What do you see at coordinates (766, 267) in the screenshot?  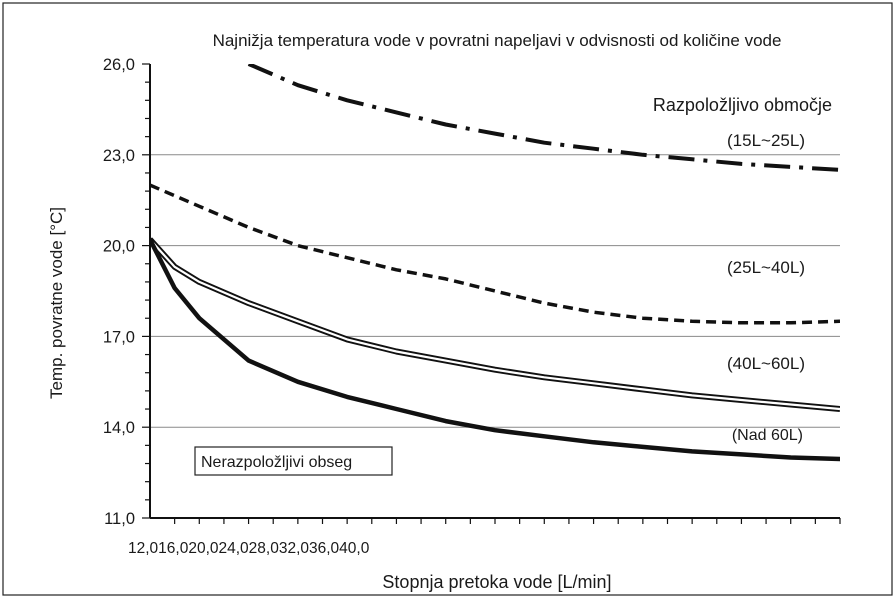 I see `series-label-25-40: (25L~40L)` at bounding box center [766, 267].